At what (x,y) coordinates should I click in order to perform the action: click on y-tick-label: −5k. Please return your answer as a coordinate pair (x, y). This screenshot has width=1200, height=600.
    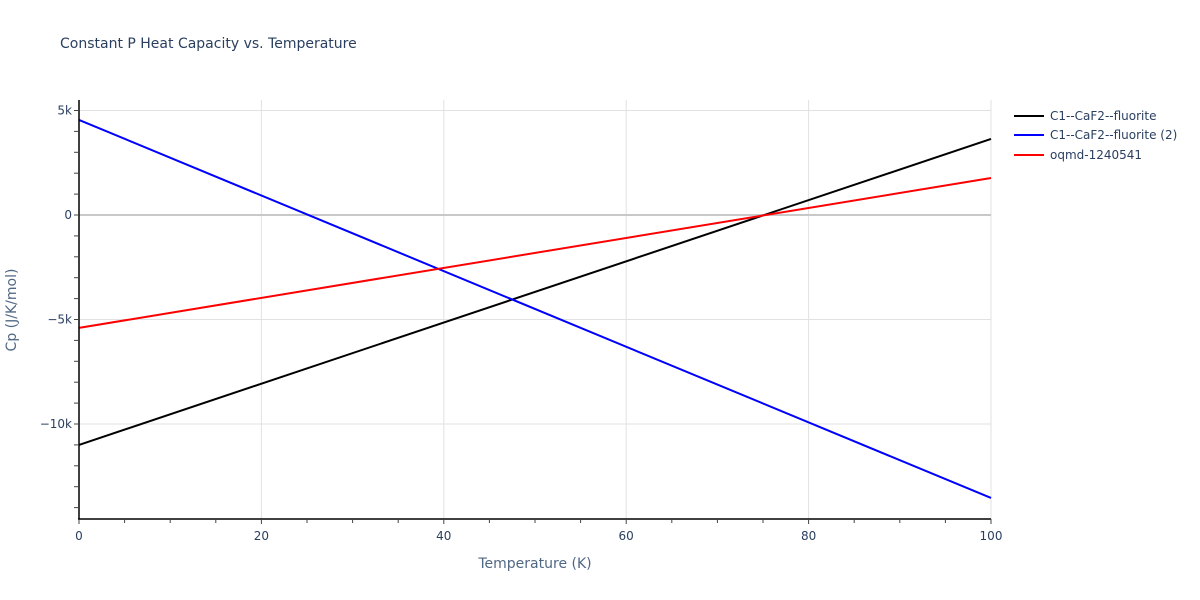
    Looking at the image, I should click on (59, 320).